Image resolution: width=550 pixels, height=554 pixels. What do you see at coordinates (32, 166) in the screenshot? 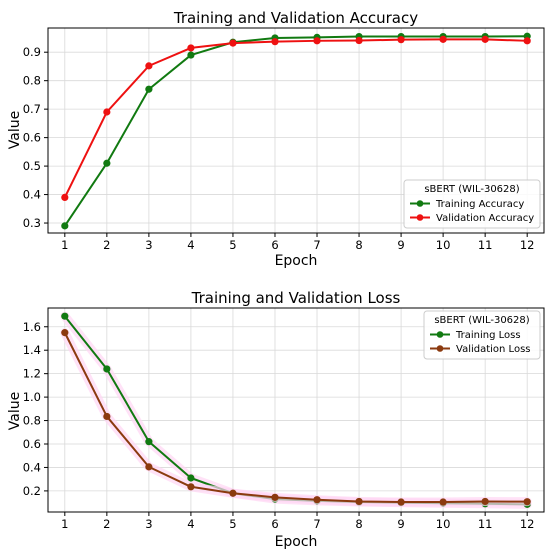
I see `accuracy-y-tick-label: 0.5` at bounding box center [32, 166].